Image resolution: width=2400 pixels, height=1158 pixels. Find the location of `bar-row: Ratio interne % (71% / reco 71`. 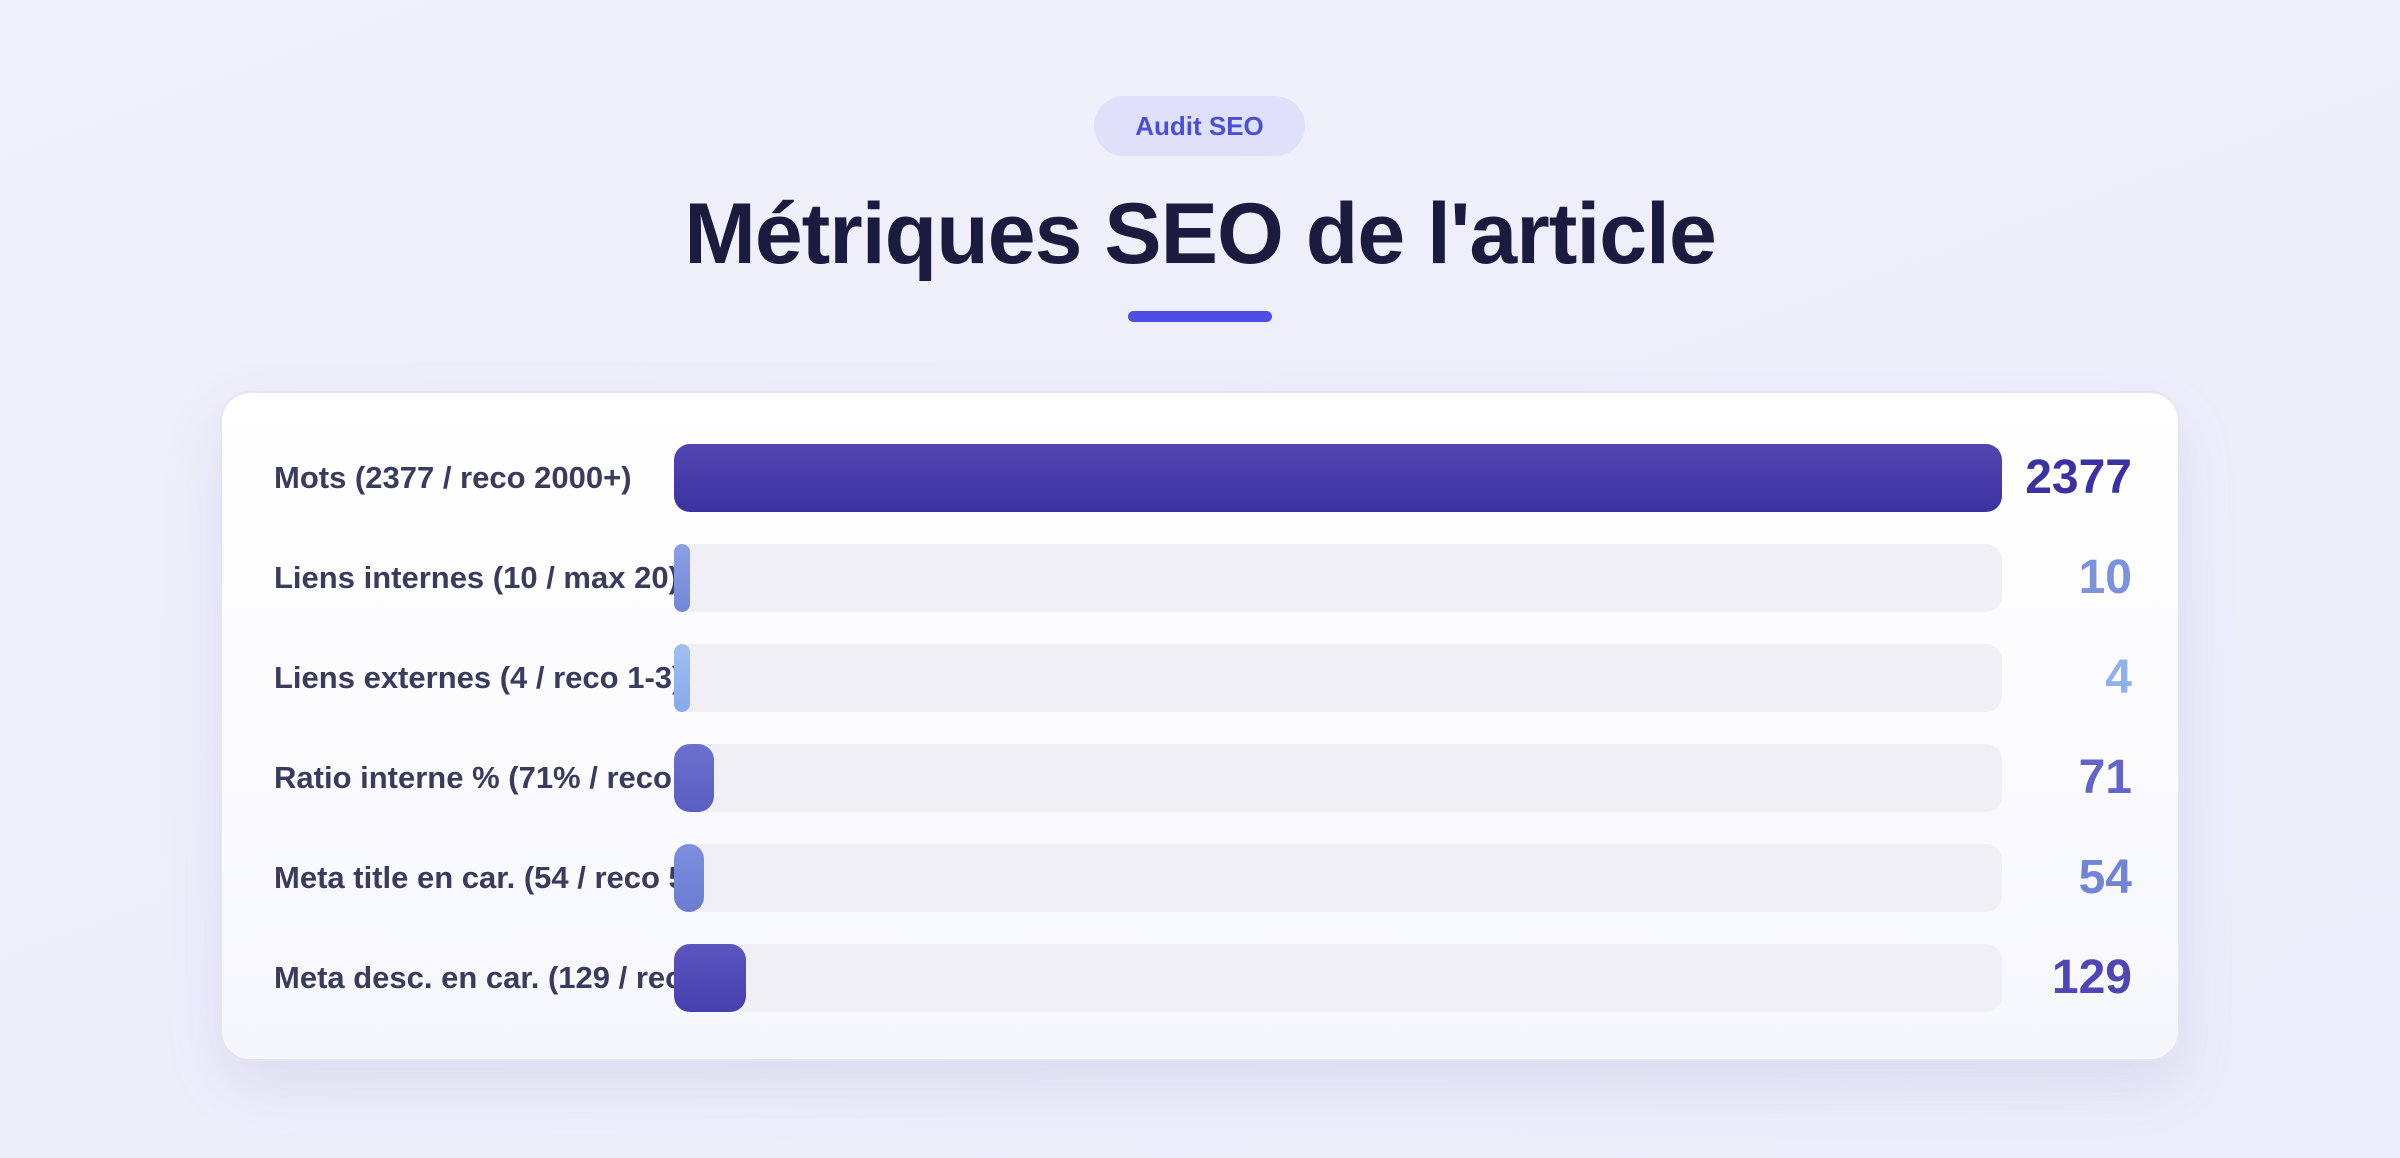

bar-row: Ratio interne % (71% / reco 71 is located at coordinates (1202, 778).